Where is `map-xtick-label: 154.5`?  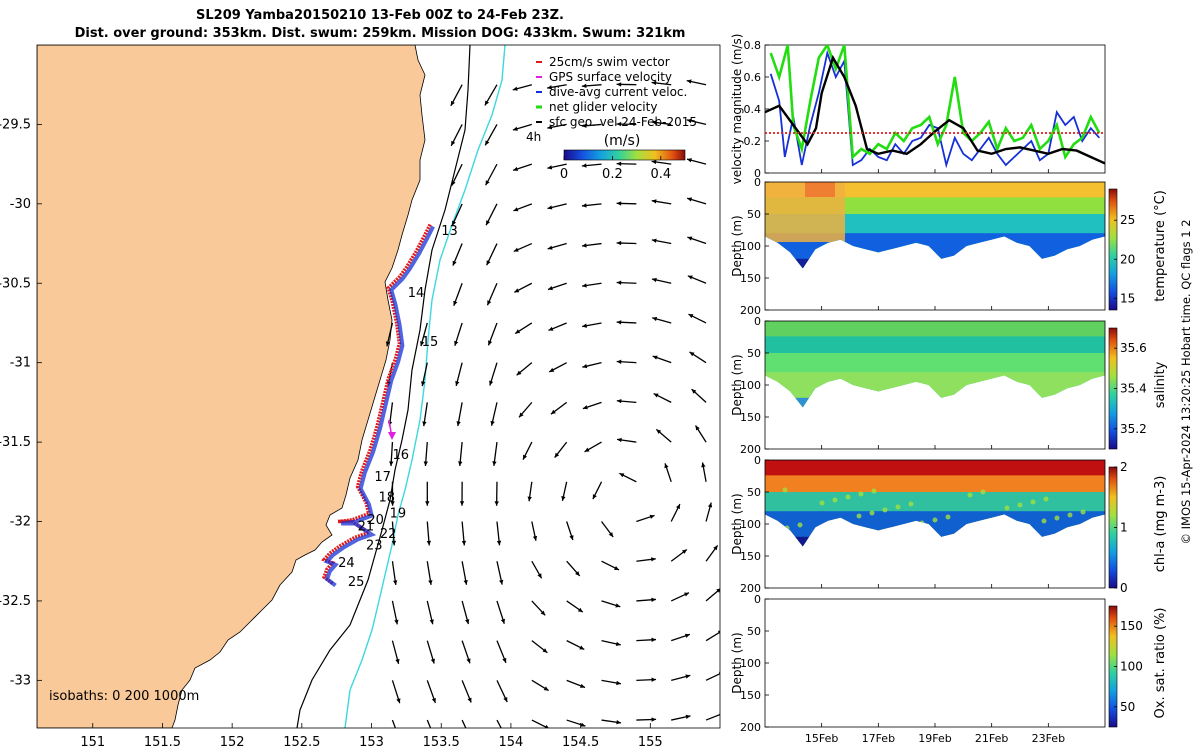
map-xtick-label: 154.5 is located at coordinates (580, 742).